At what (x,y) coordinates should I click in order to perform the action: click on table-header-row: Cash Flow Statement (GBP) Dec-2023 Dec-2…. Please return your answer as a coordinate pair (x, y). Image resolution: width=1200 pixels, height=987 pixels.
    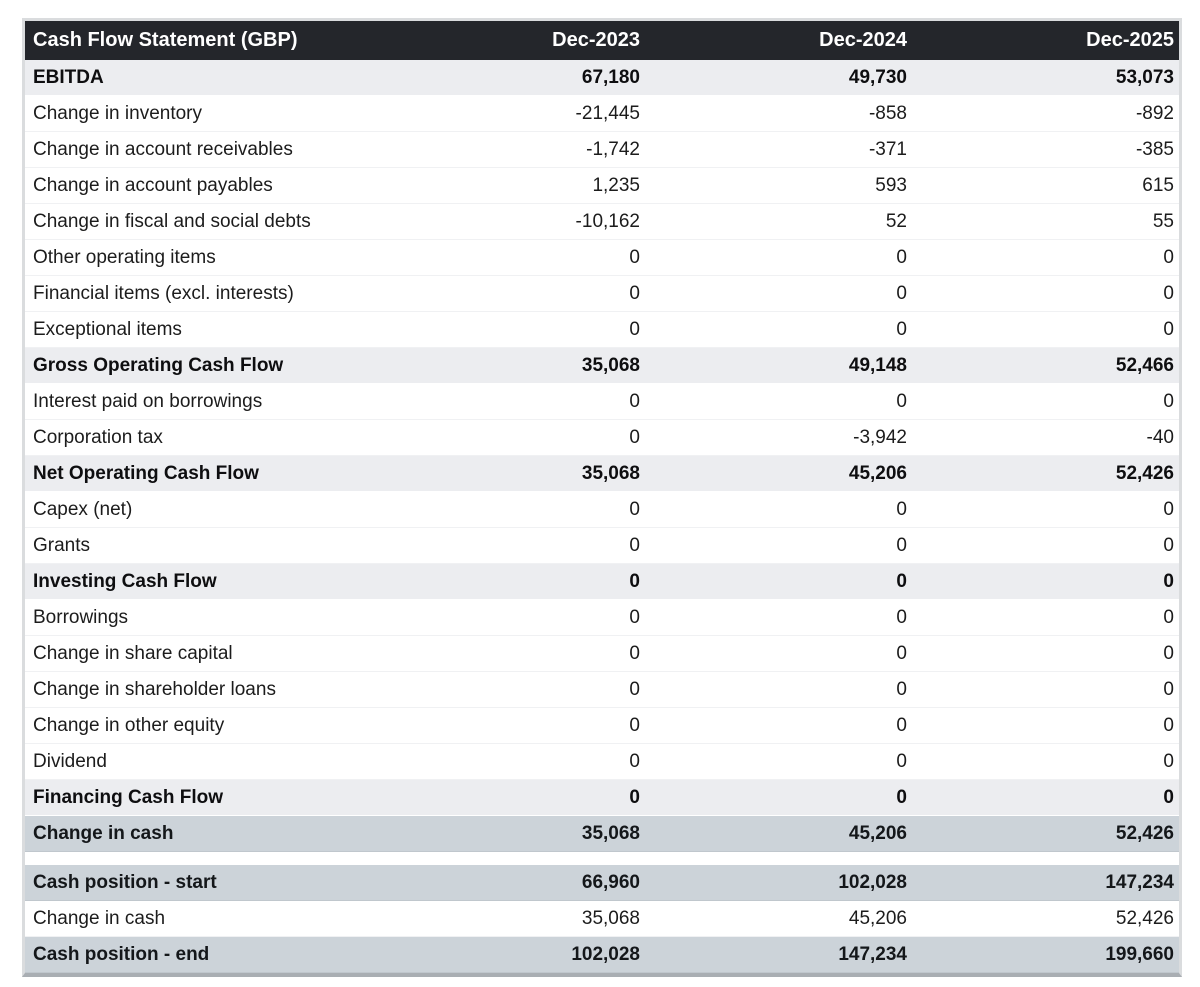
    Looking at the image, I should click on (602, 40).